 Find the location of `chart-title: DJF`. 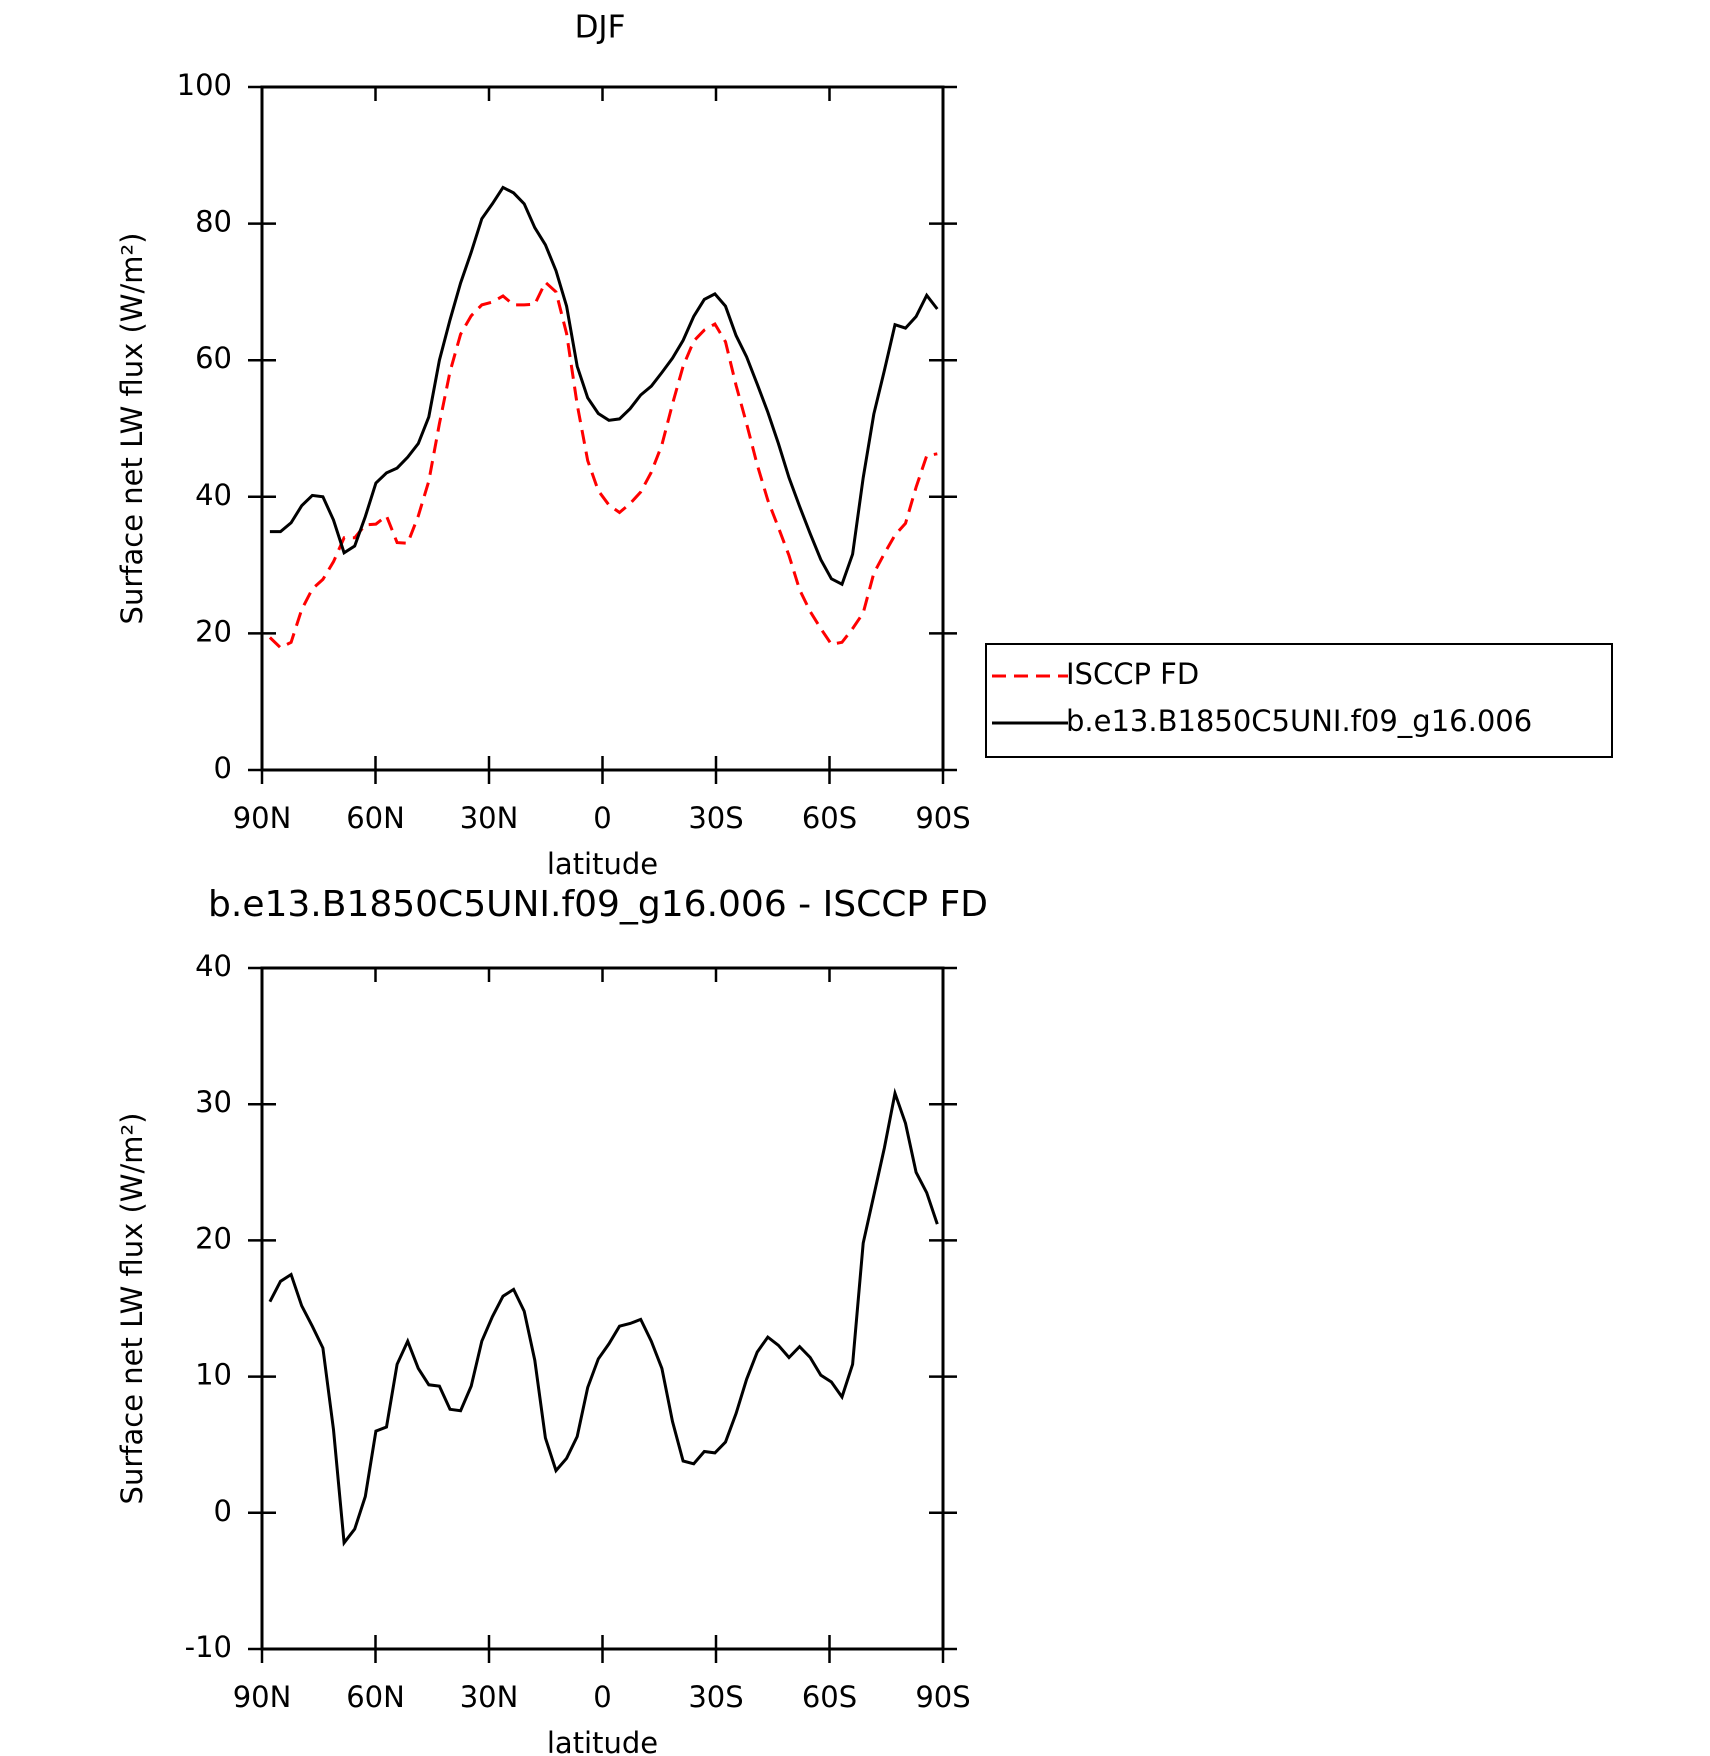

chart-title: DJF is located at coordinates (600, 28).